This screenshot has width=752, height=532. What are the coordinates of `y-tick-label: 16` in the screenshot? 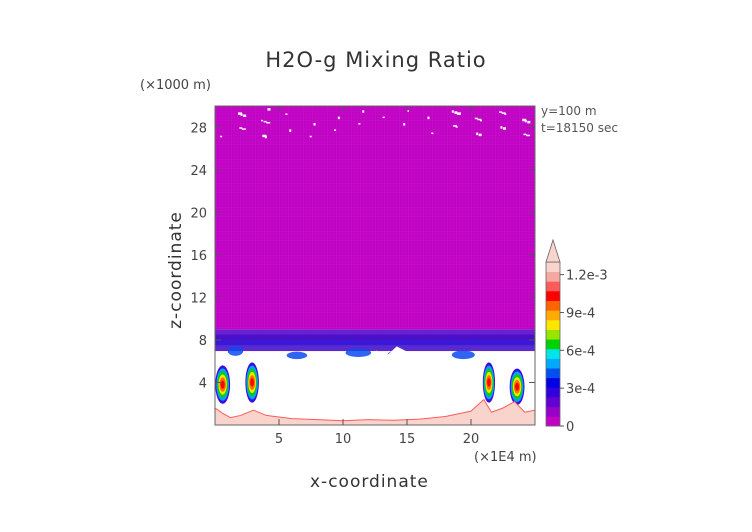 It's located at (198, 256).